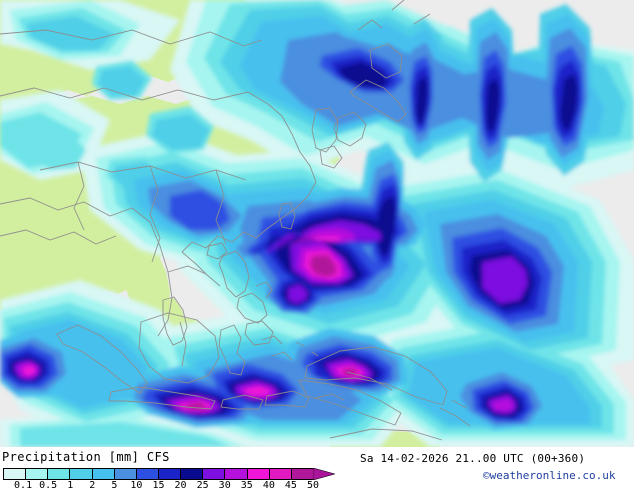  I want to click on colorbar-tick: 50, so click(313, 485).